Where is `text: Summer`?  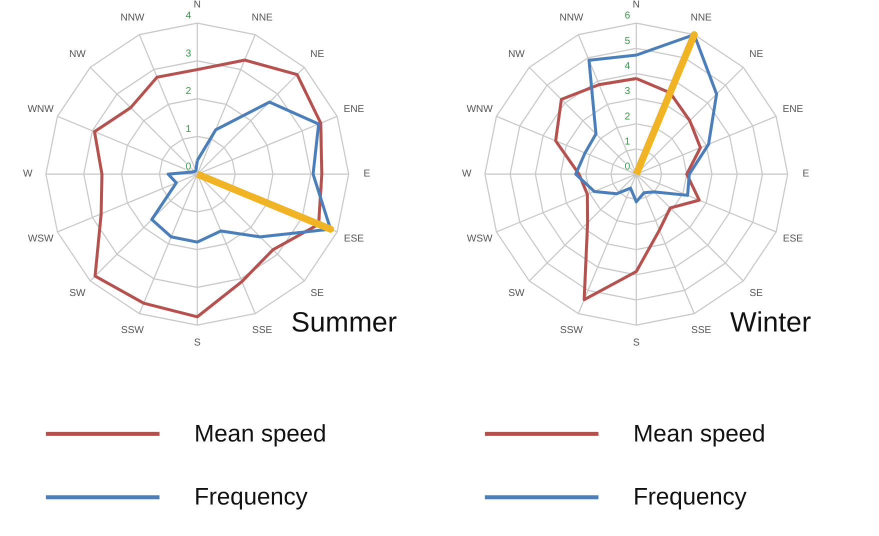 text: Summer is located at coordinates (344, 322).